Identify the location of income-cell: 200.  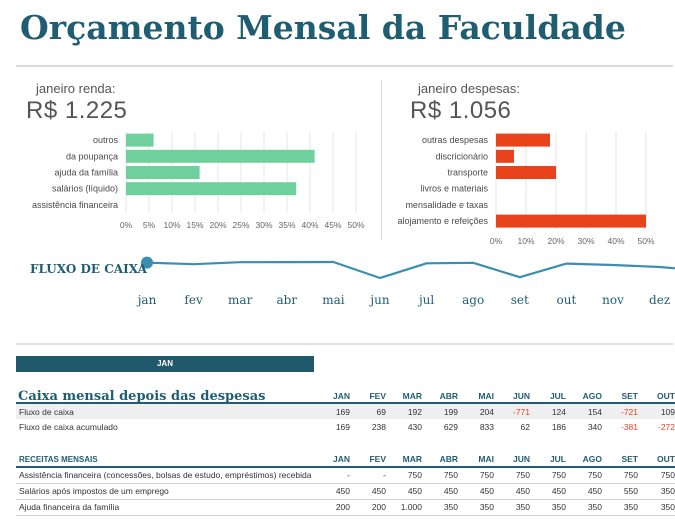
(334, 507).